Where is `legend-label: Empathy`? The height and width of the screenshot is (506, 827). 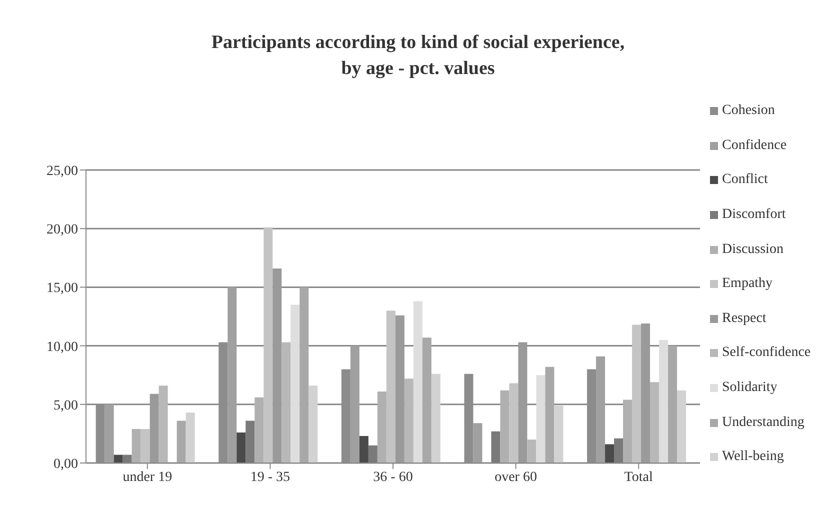 legend-label: Empathy is located at coordinates (747, 284).